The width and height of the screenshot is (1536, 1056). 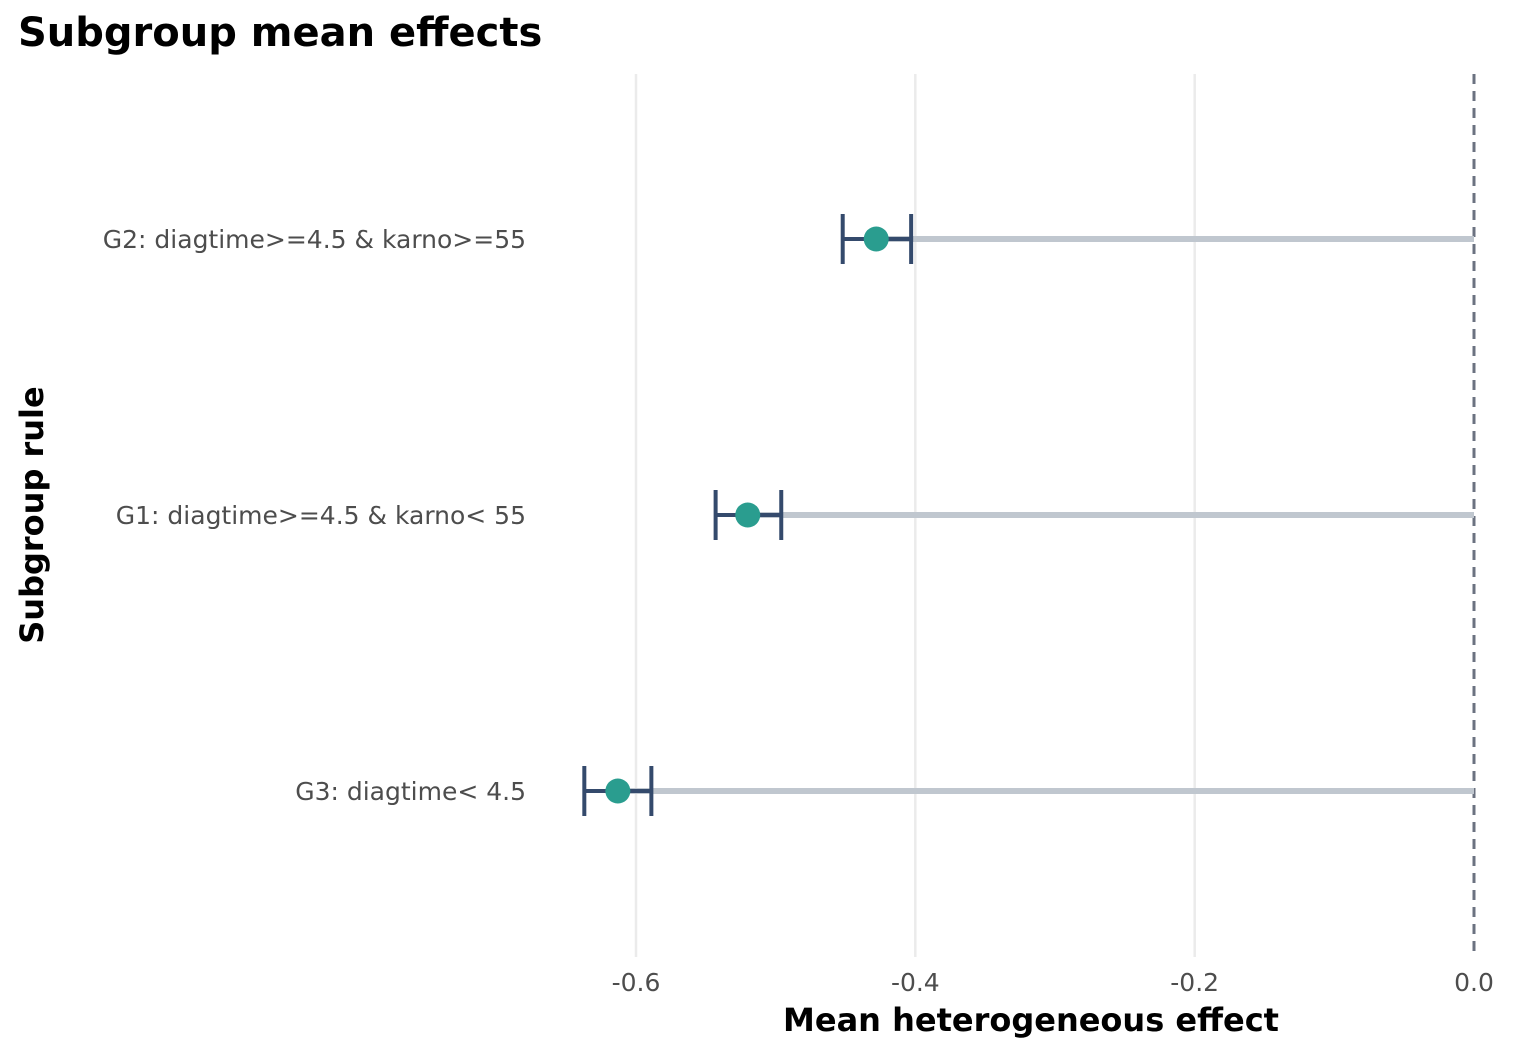 I want to click on x-axis-ticks: -0.6 -0.4 -0.2 0.0, so click(x=1053, y=982).